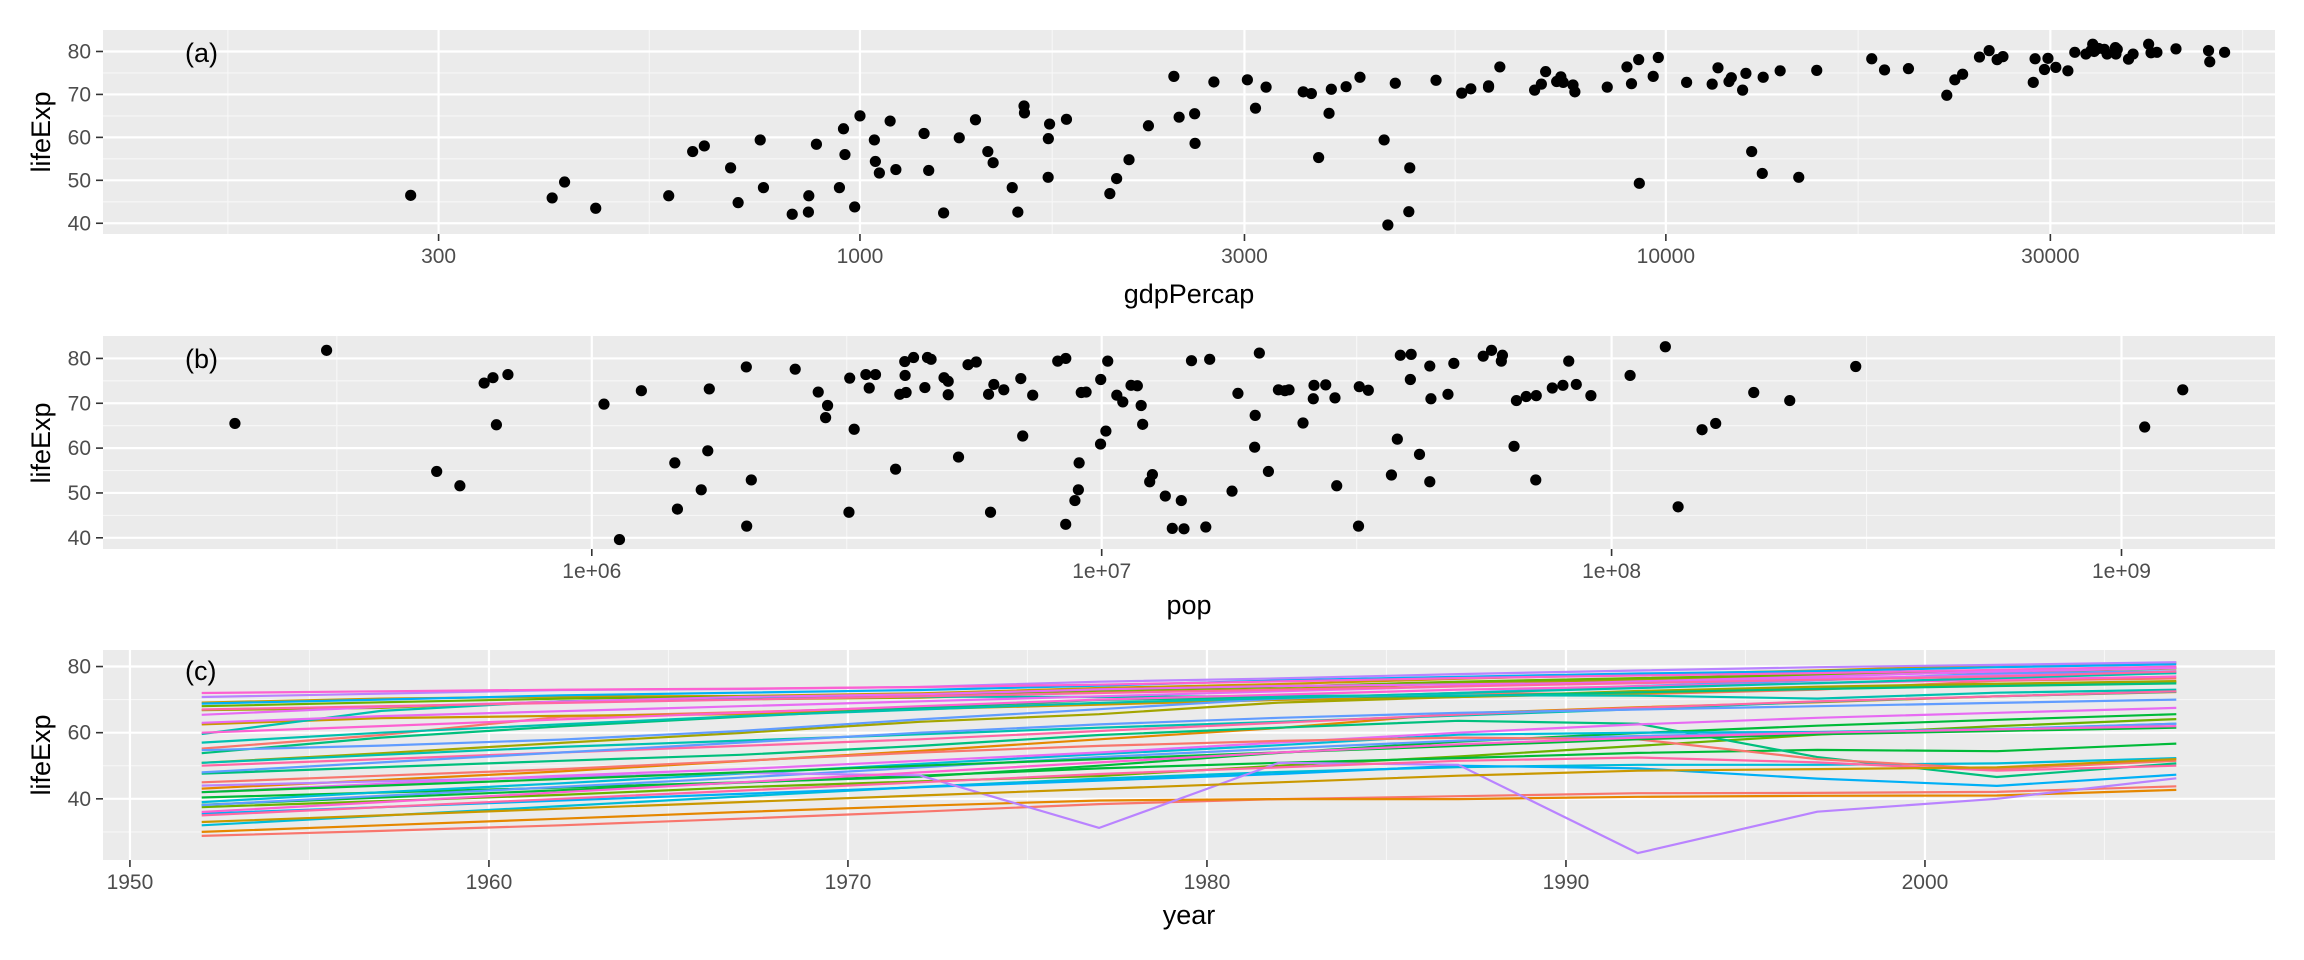 The height and width of the screenshot is (960, 2304). I want to click on y-tick-label: 40, so click(79, 223).